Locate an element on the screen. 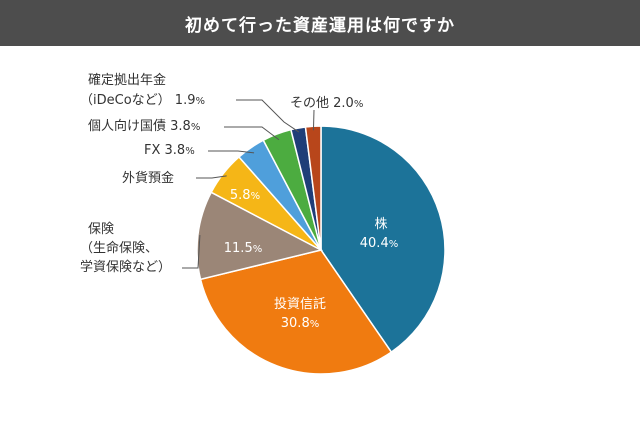  value-toshin: 30.8% is located at coordinates (300, 323).